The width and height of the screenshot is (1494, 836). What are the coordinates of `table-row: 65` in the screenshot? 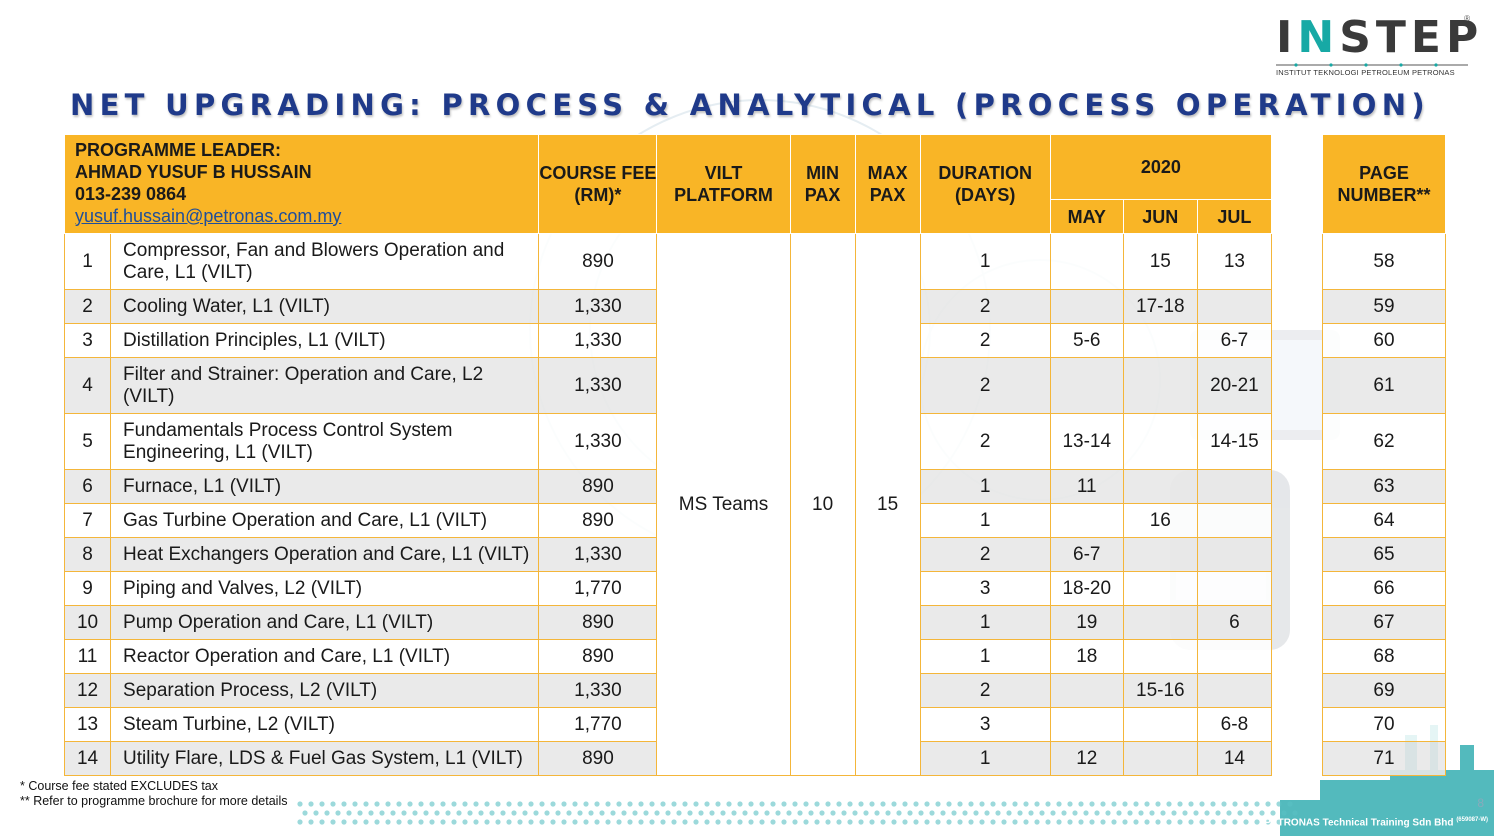 It's located at (1384, 554).